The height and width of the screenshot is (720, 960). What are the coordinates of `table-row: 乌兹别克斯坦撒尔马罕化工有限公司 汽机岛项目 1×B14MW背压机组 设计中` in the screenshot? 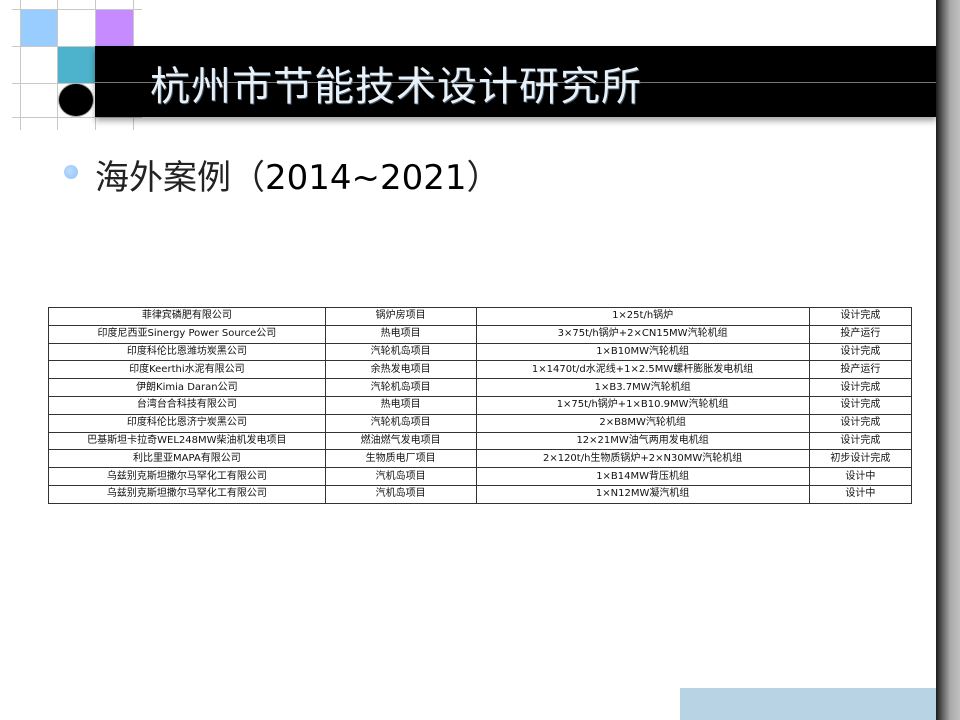 It's located at (480, 476).